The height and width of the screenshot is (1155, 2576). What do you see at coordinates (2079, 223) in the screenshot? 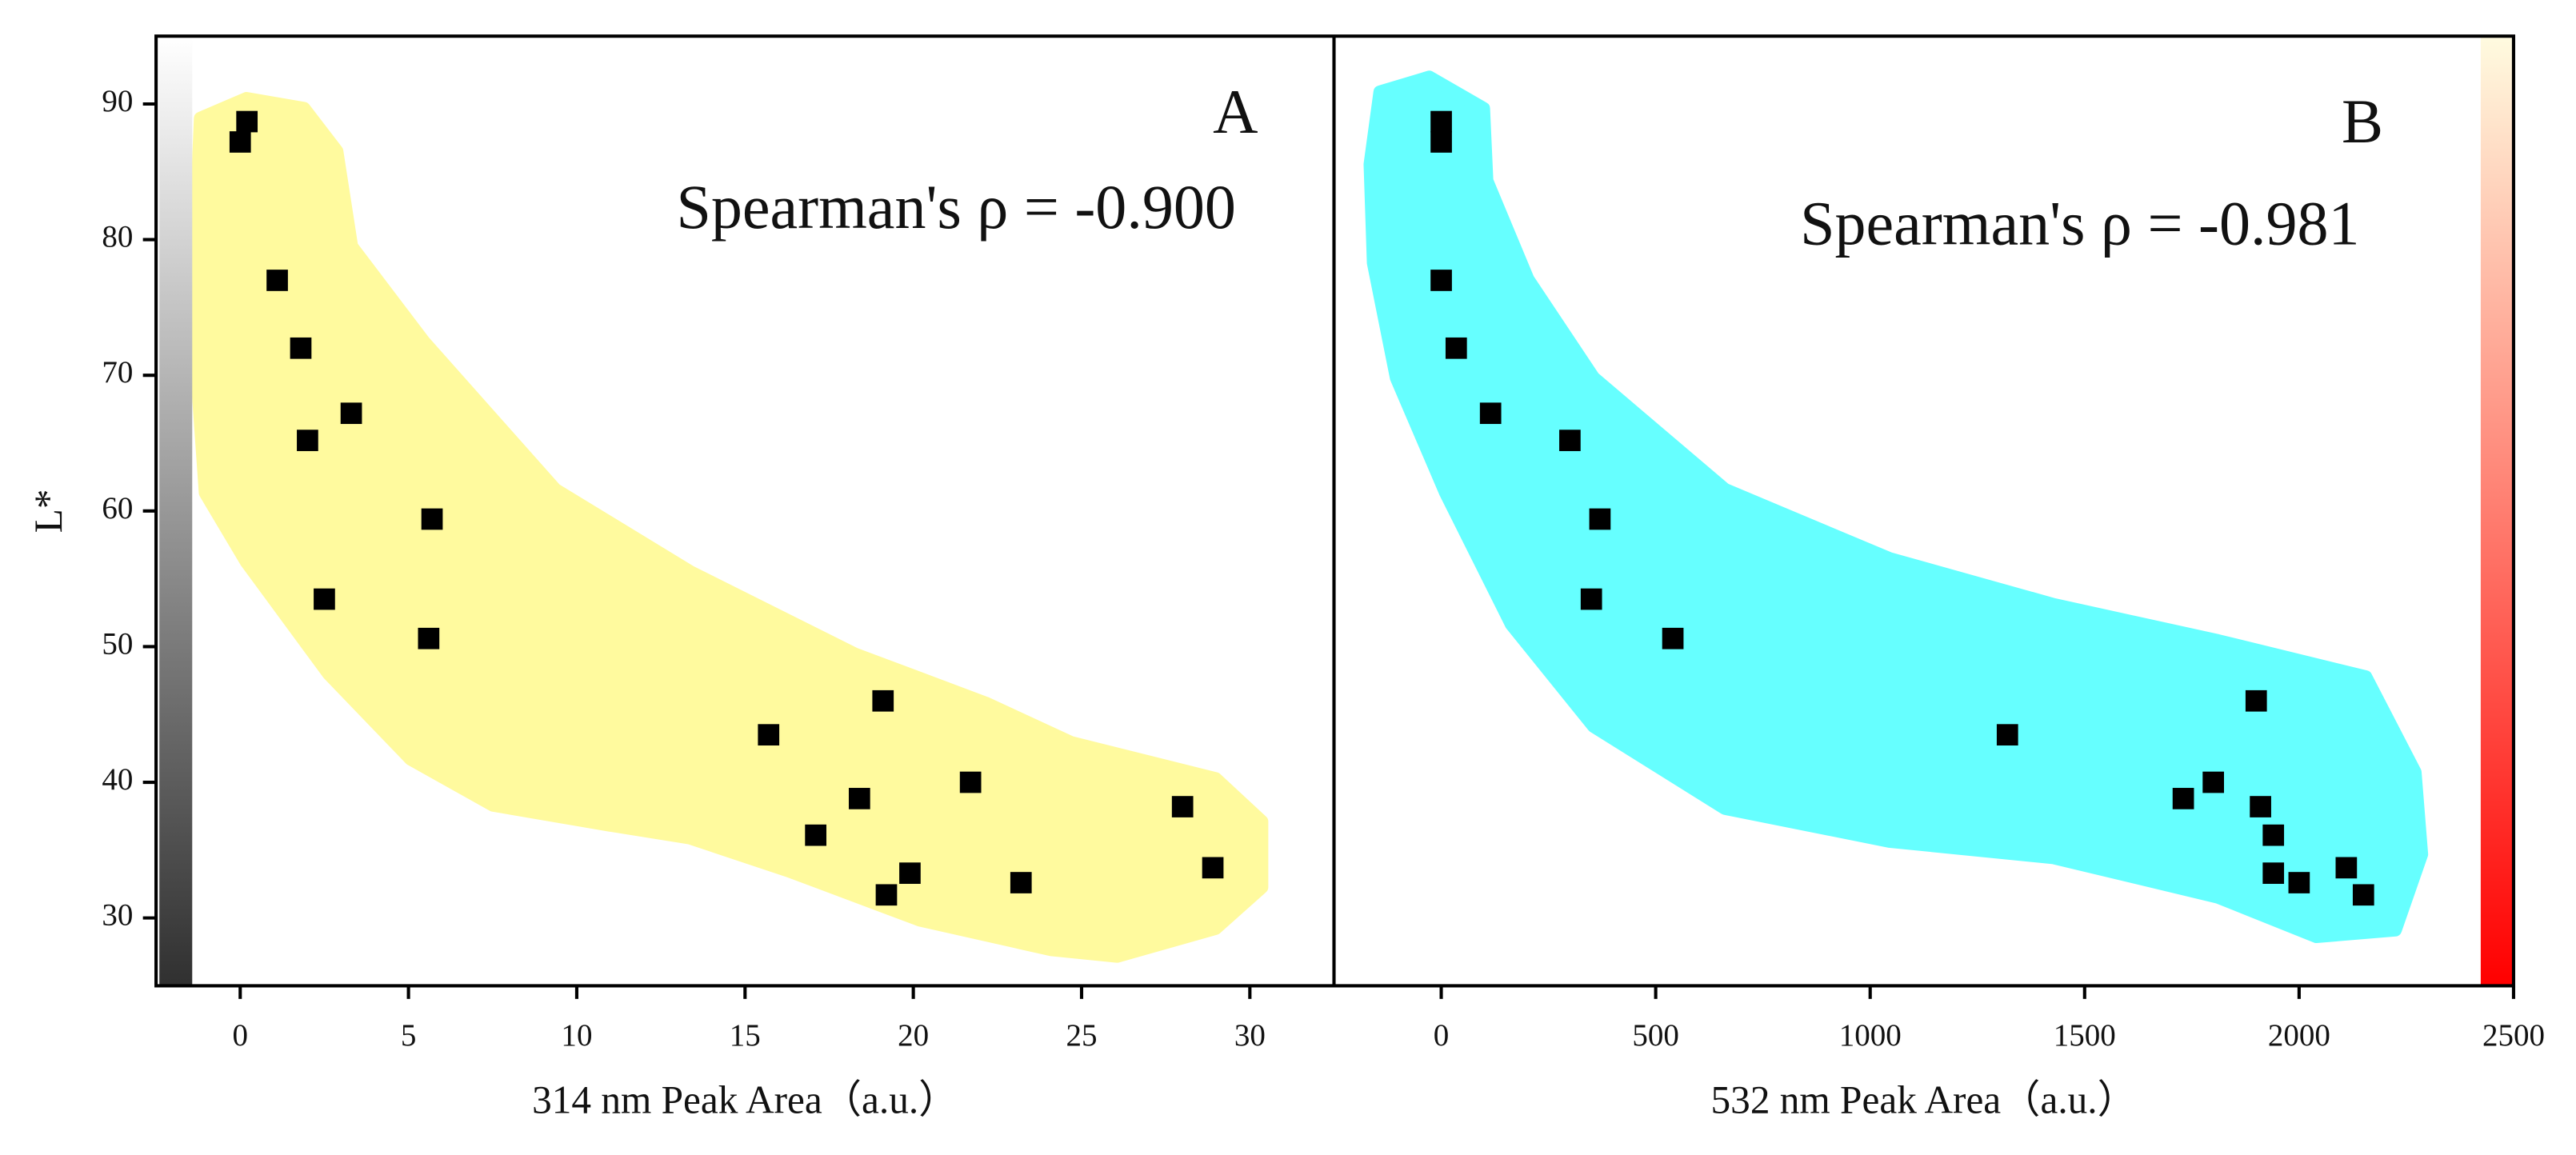
I see `annotation: Spearman's ρ = -0.981` at bounding box center [2079, 223].